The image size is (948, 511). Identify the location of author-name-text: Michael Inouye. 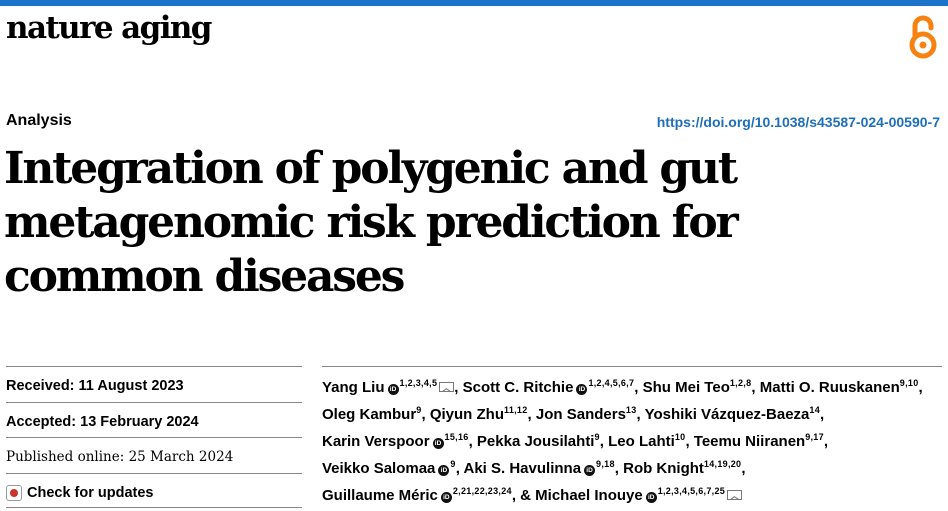
(589, 495).